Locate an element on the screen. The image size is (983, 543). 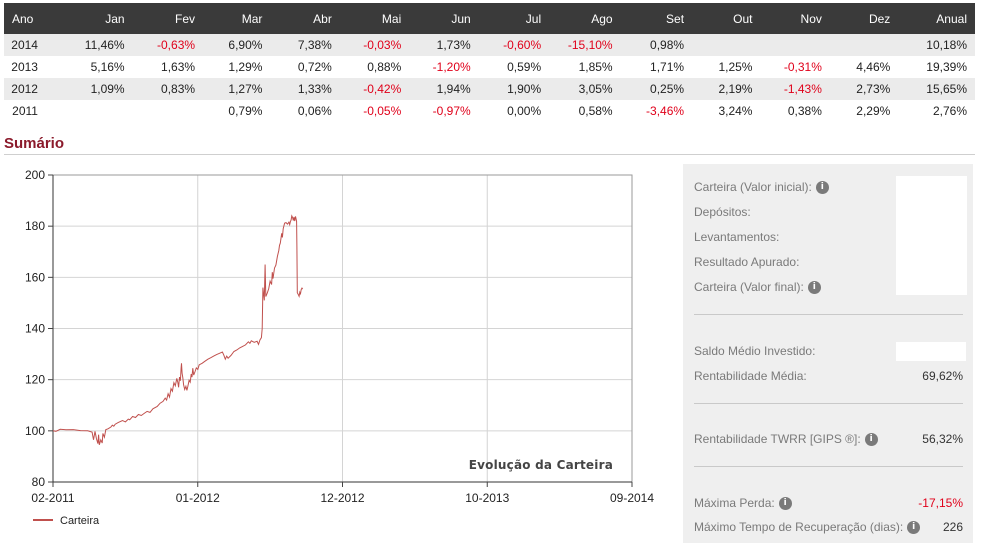
return-cell: 2,29% is located at coordinates (863, 111).